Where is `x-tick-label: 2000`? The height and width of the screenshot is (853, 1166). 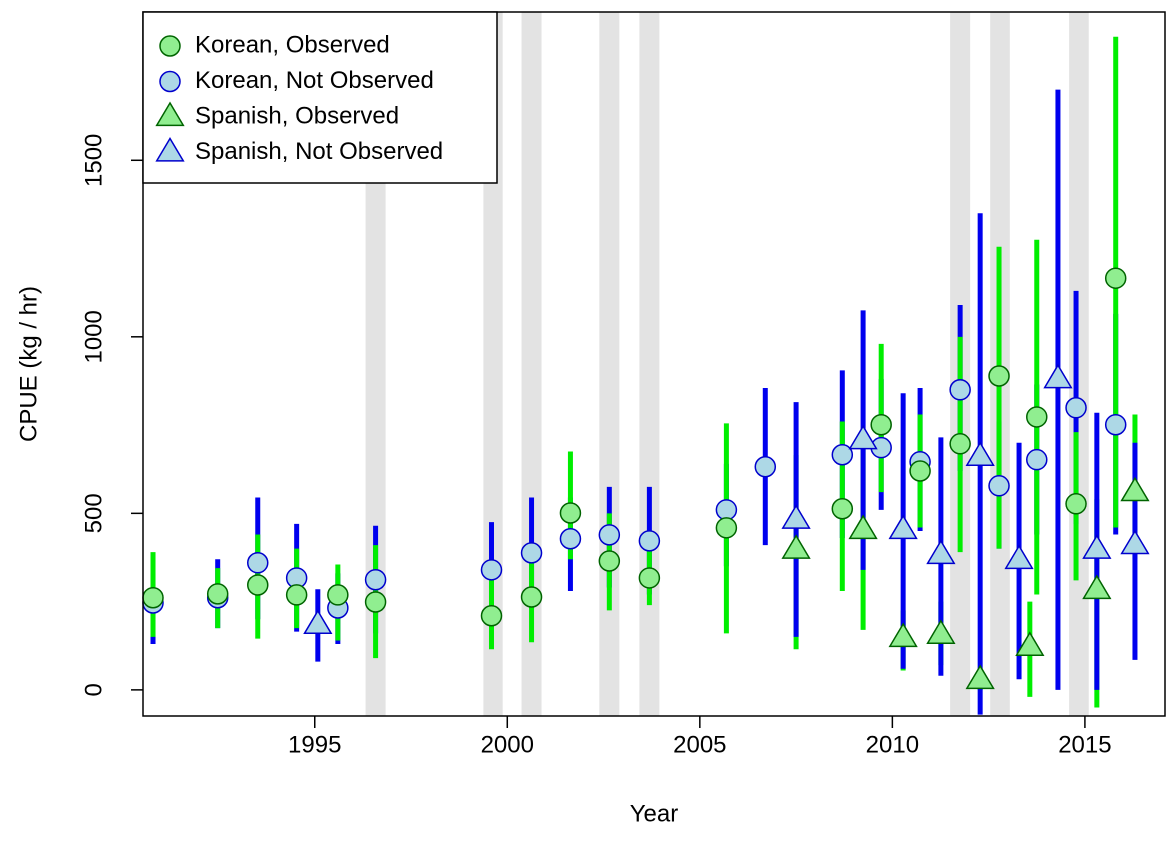 x-tick-label: 2000 is located at coordinates (507, 744).